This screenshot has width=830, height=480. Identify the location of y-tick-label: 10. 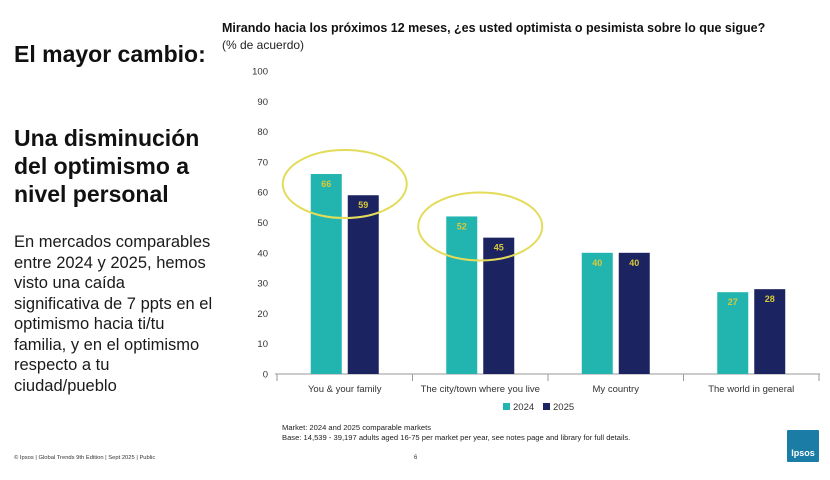
(262, 344).